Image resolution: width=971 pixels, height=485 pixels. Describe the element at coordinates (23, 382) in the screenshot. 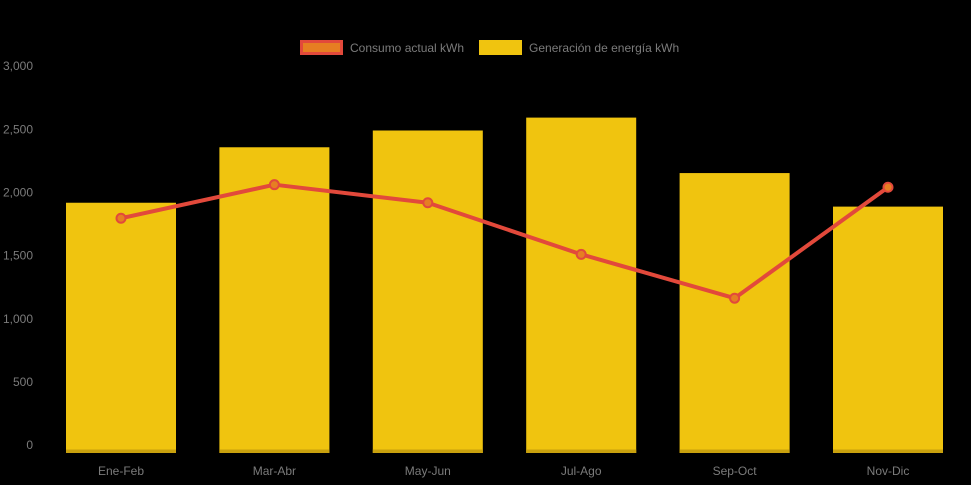

I see `y-axis-tick-label: 500` at that location.